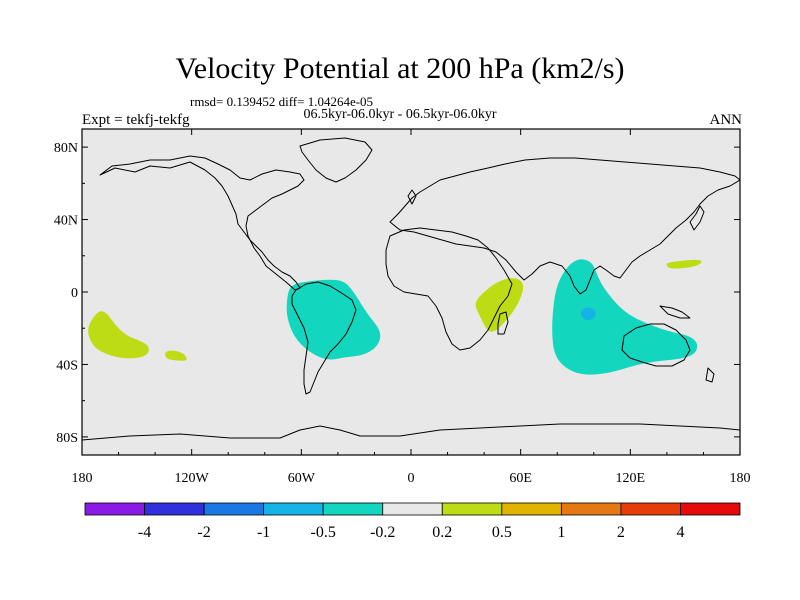  Describe the element at coordinates (697, 218) in the screenshot. I see `coastline-japan` at that location.